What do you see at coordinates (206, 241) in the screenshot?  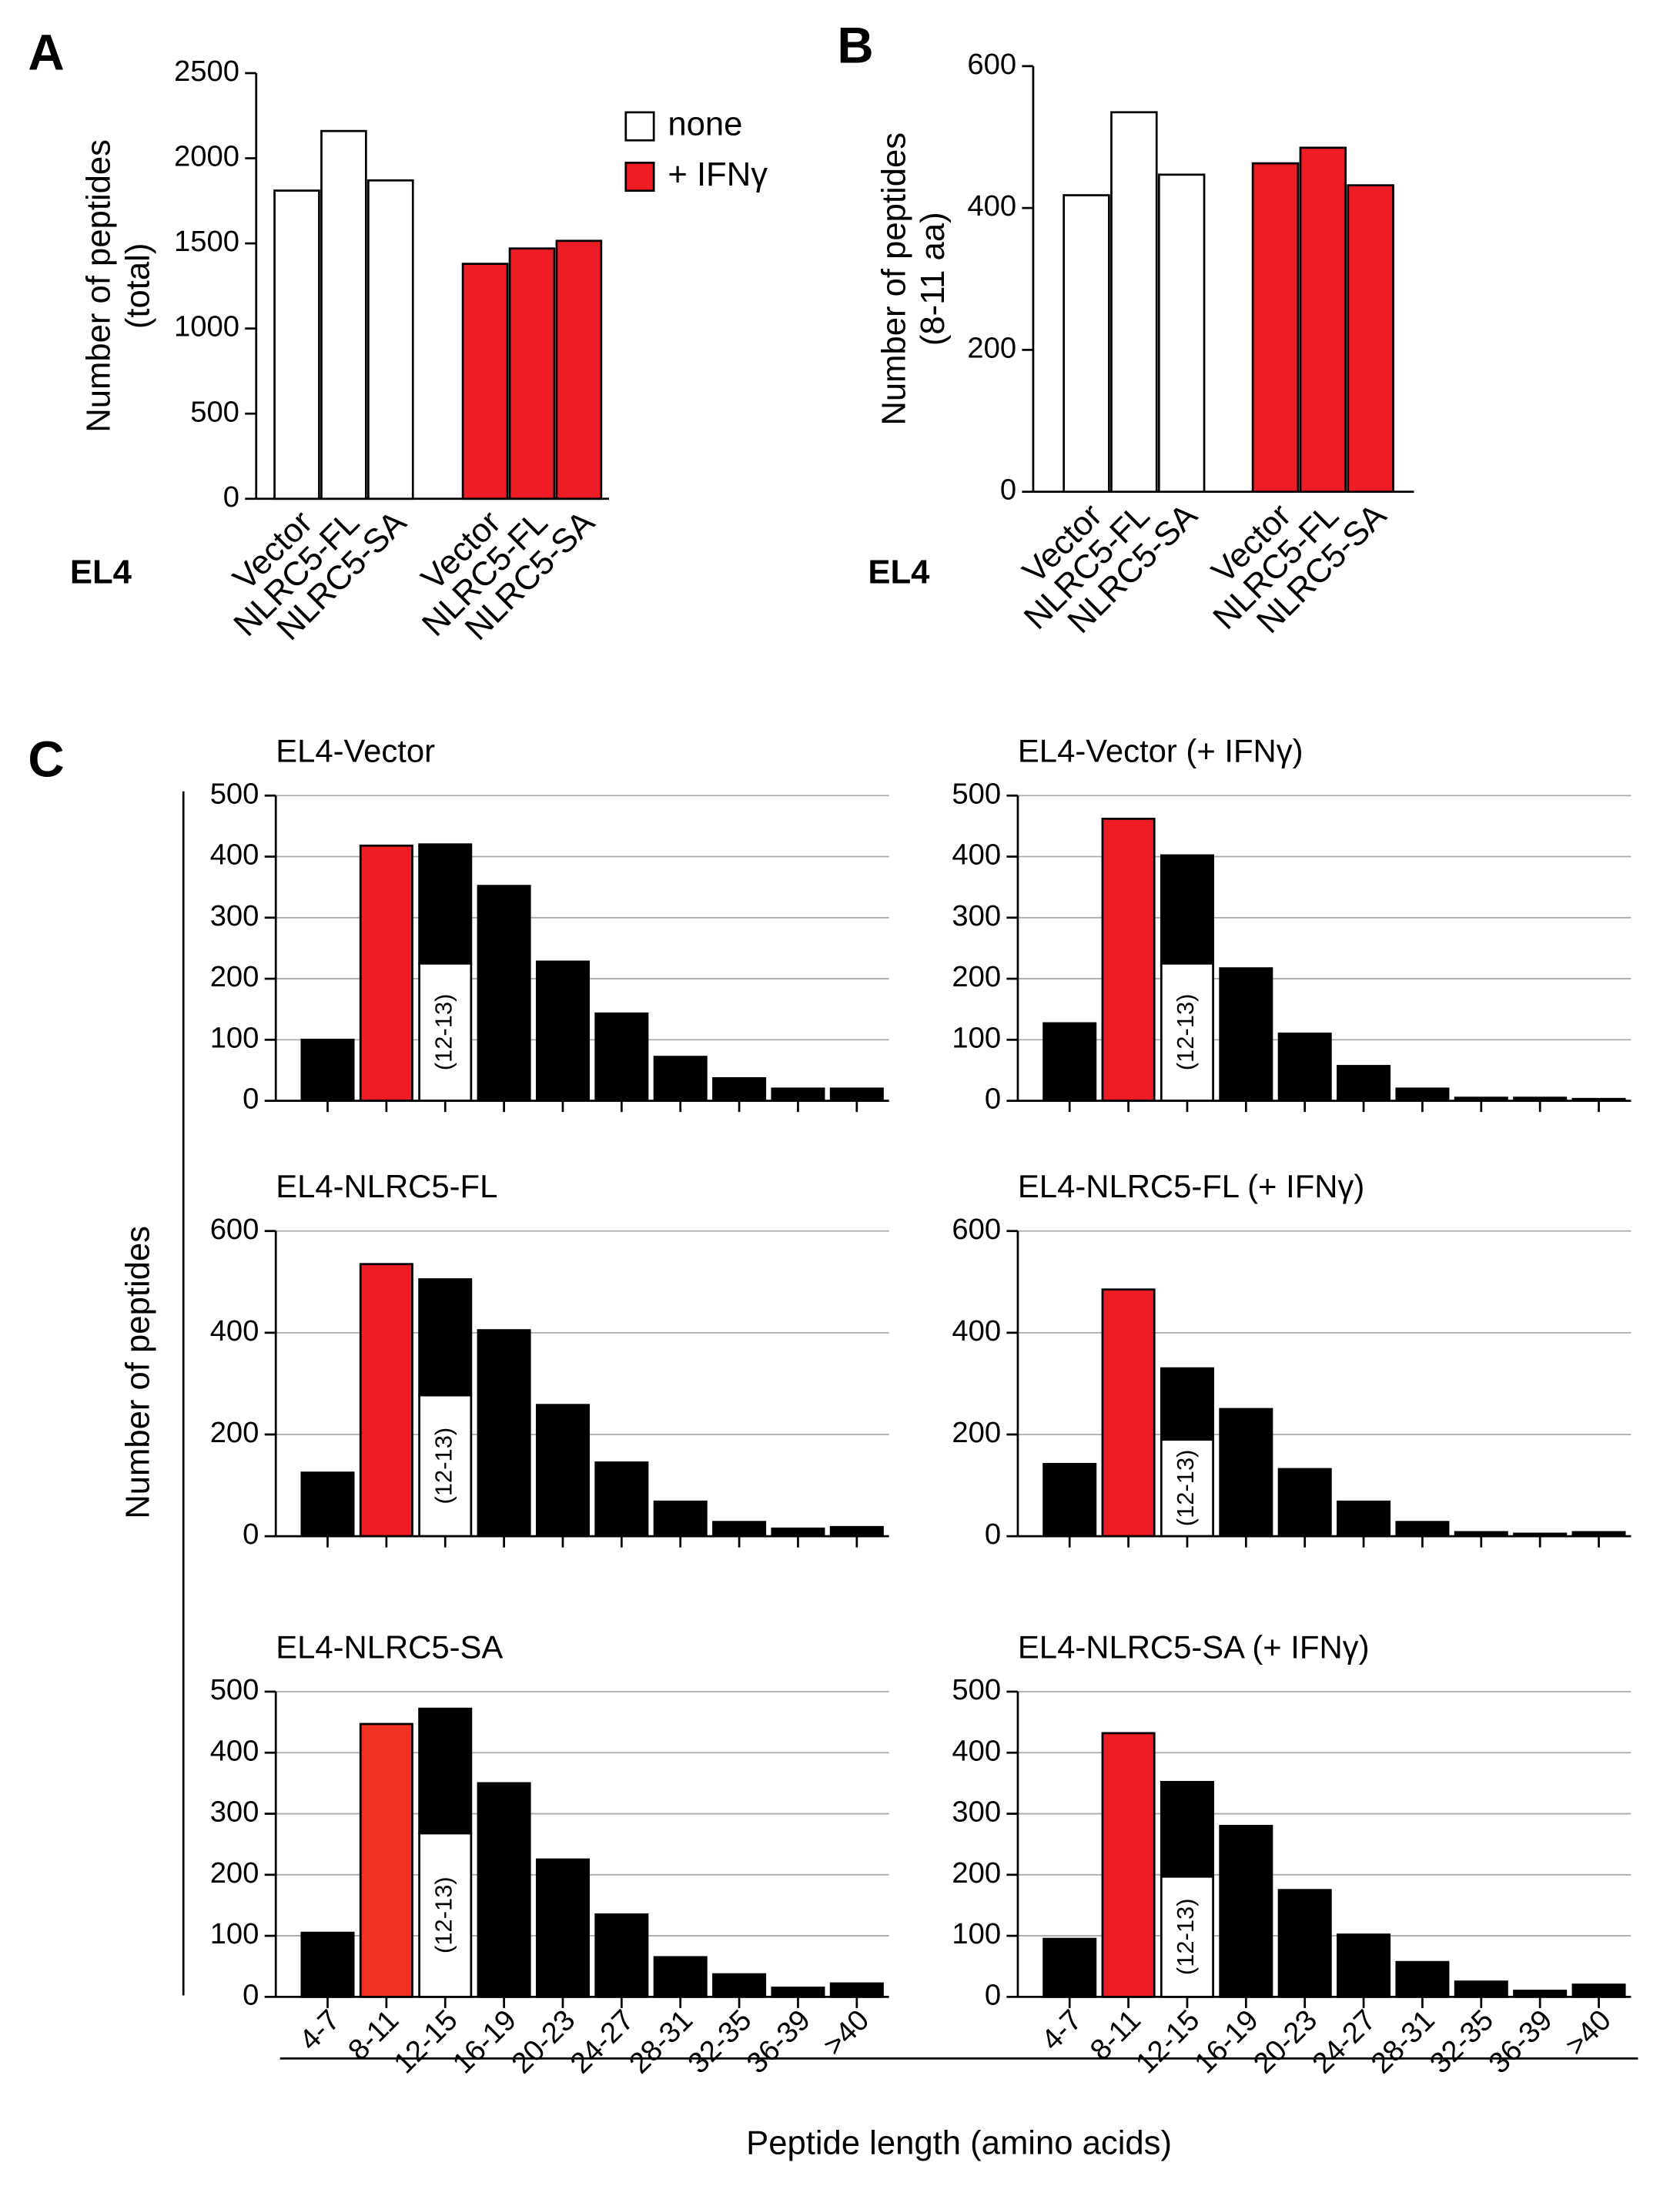 I see `y-tick-label: 1500` at bounding box center [206, 241].